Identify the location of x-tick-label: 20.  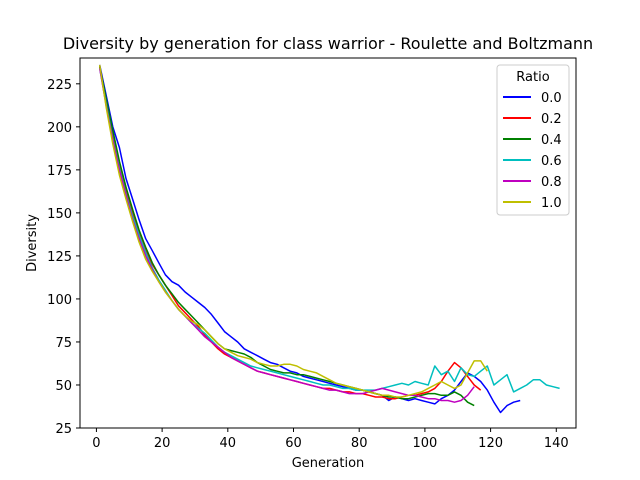
(162, 443).